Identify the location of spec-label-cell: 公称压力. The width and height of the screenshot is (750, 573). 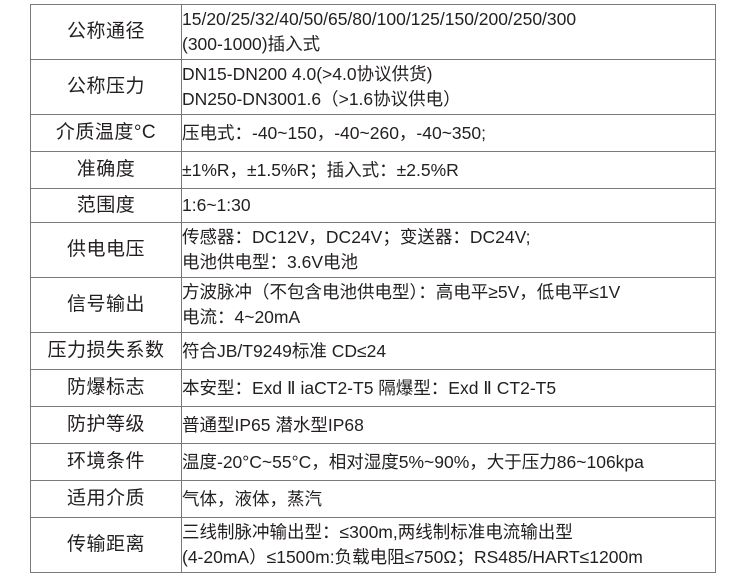
(106, 87).